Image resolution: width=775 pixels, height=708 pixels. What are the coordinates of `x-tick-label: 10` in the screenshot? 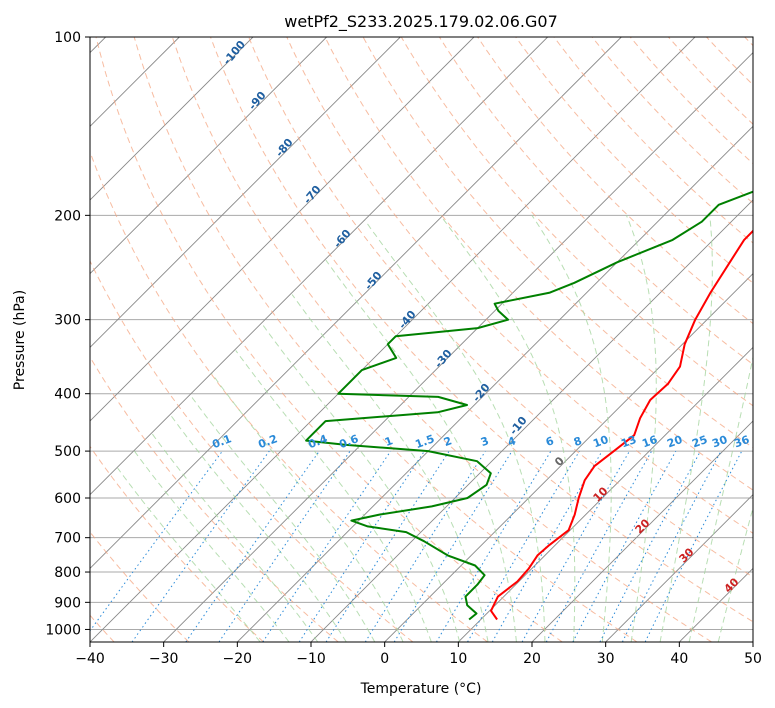 It's located at (458, 659).